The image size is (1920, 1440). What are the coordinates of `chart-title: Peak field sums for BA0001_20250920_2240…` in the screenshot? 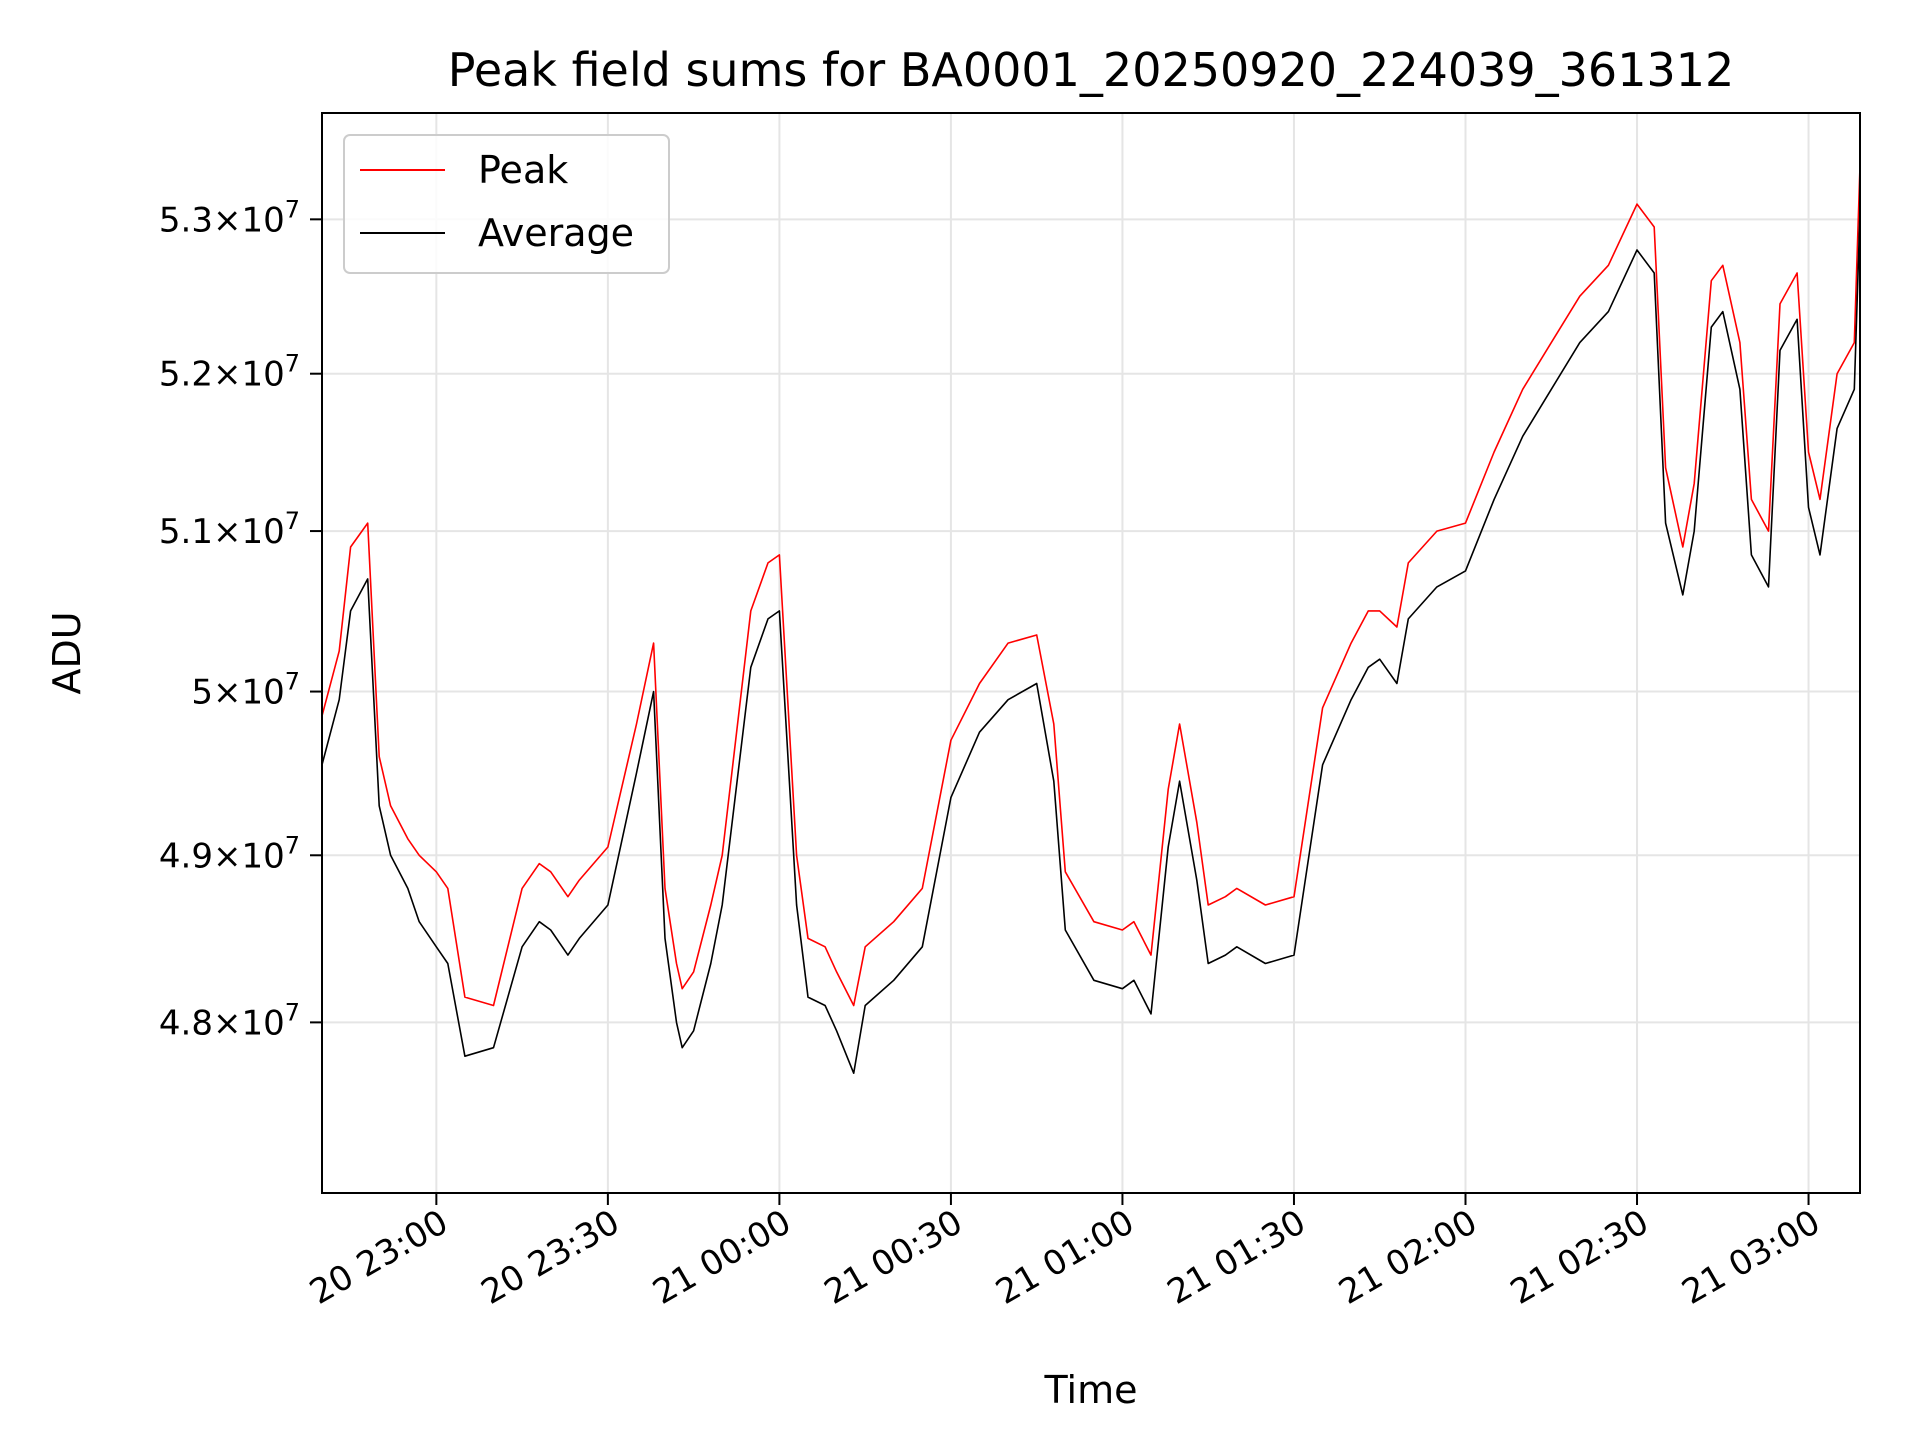 It's located at (1091, 70).